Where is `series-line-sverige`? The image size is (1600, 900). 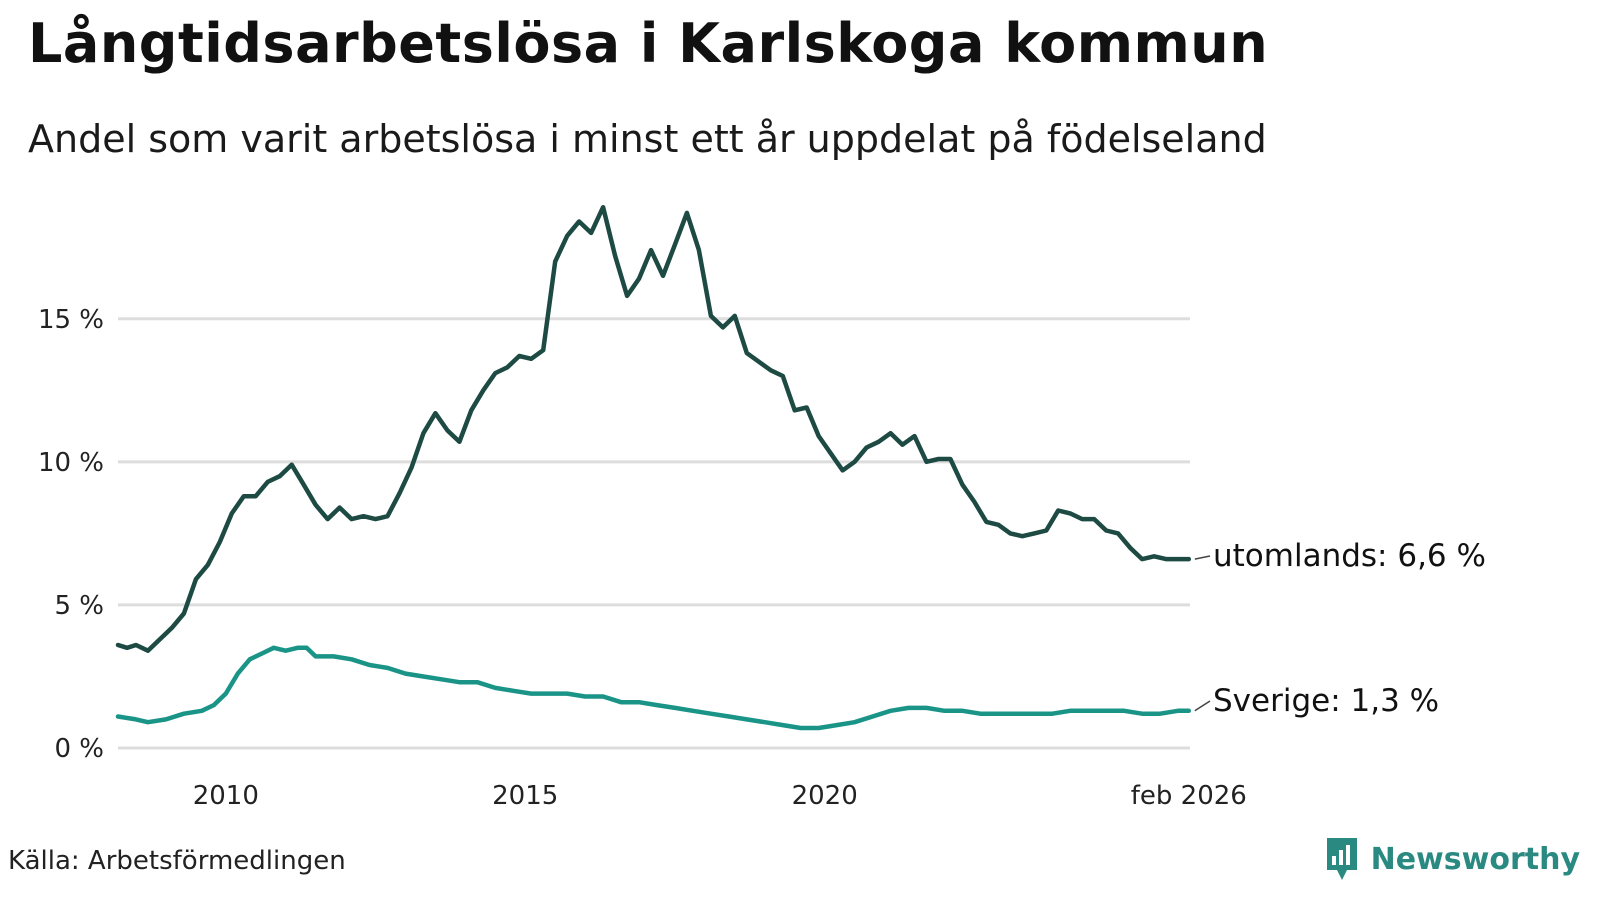 series-line-sverige is located at coordinates (653, 688).